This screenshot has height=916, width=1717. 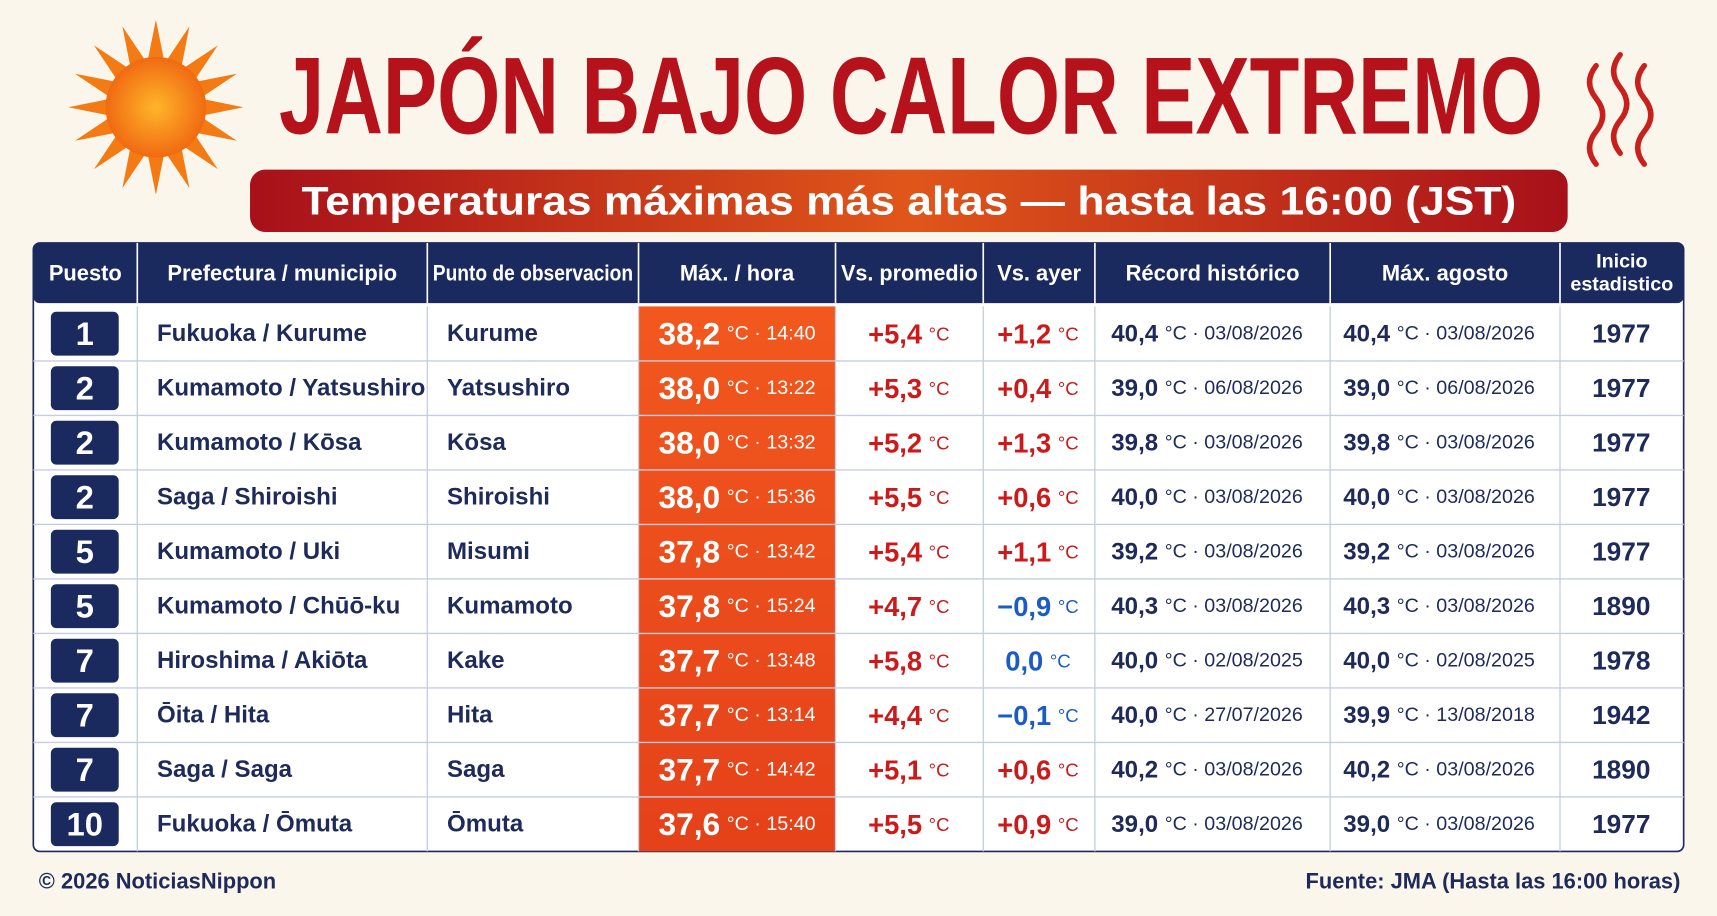 I want to click on vs-average: +4,7 °C, so click(x=908, y=606).